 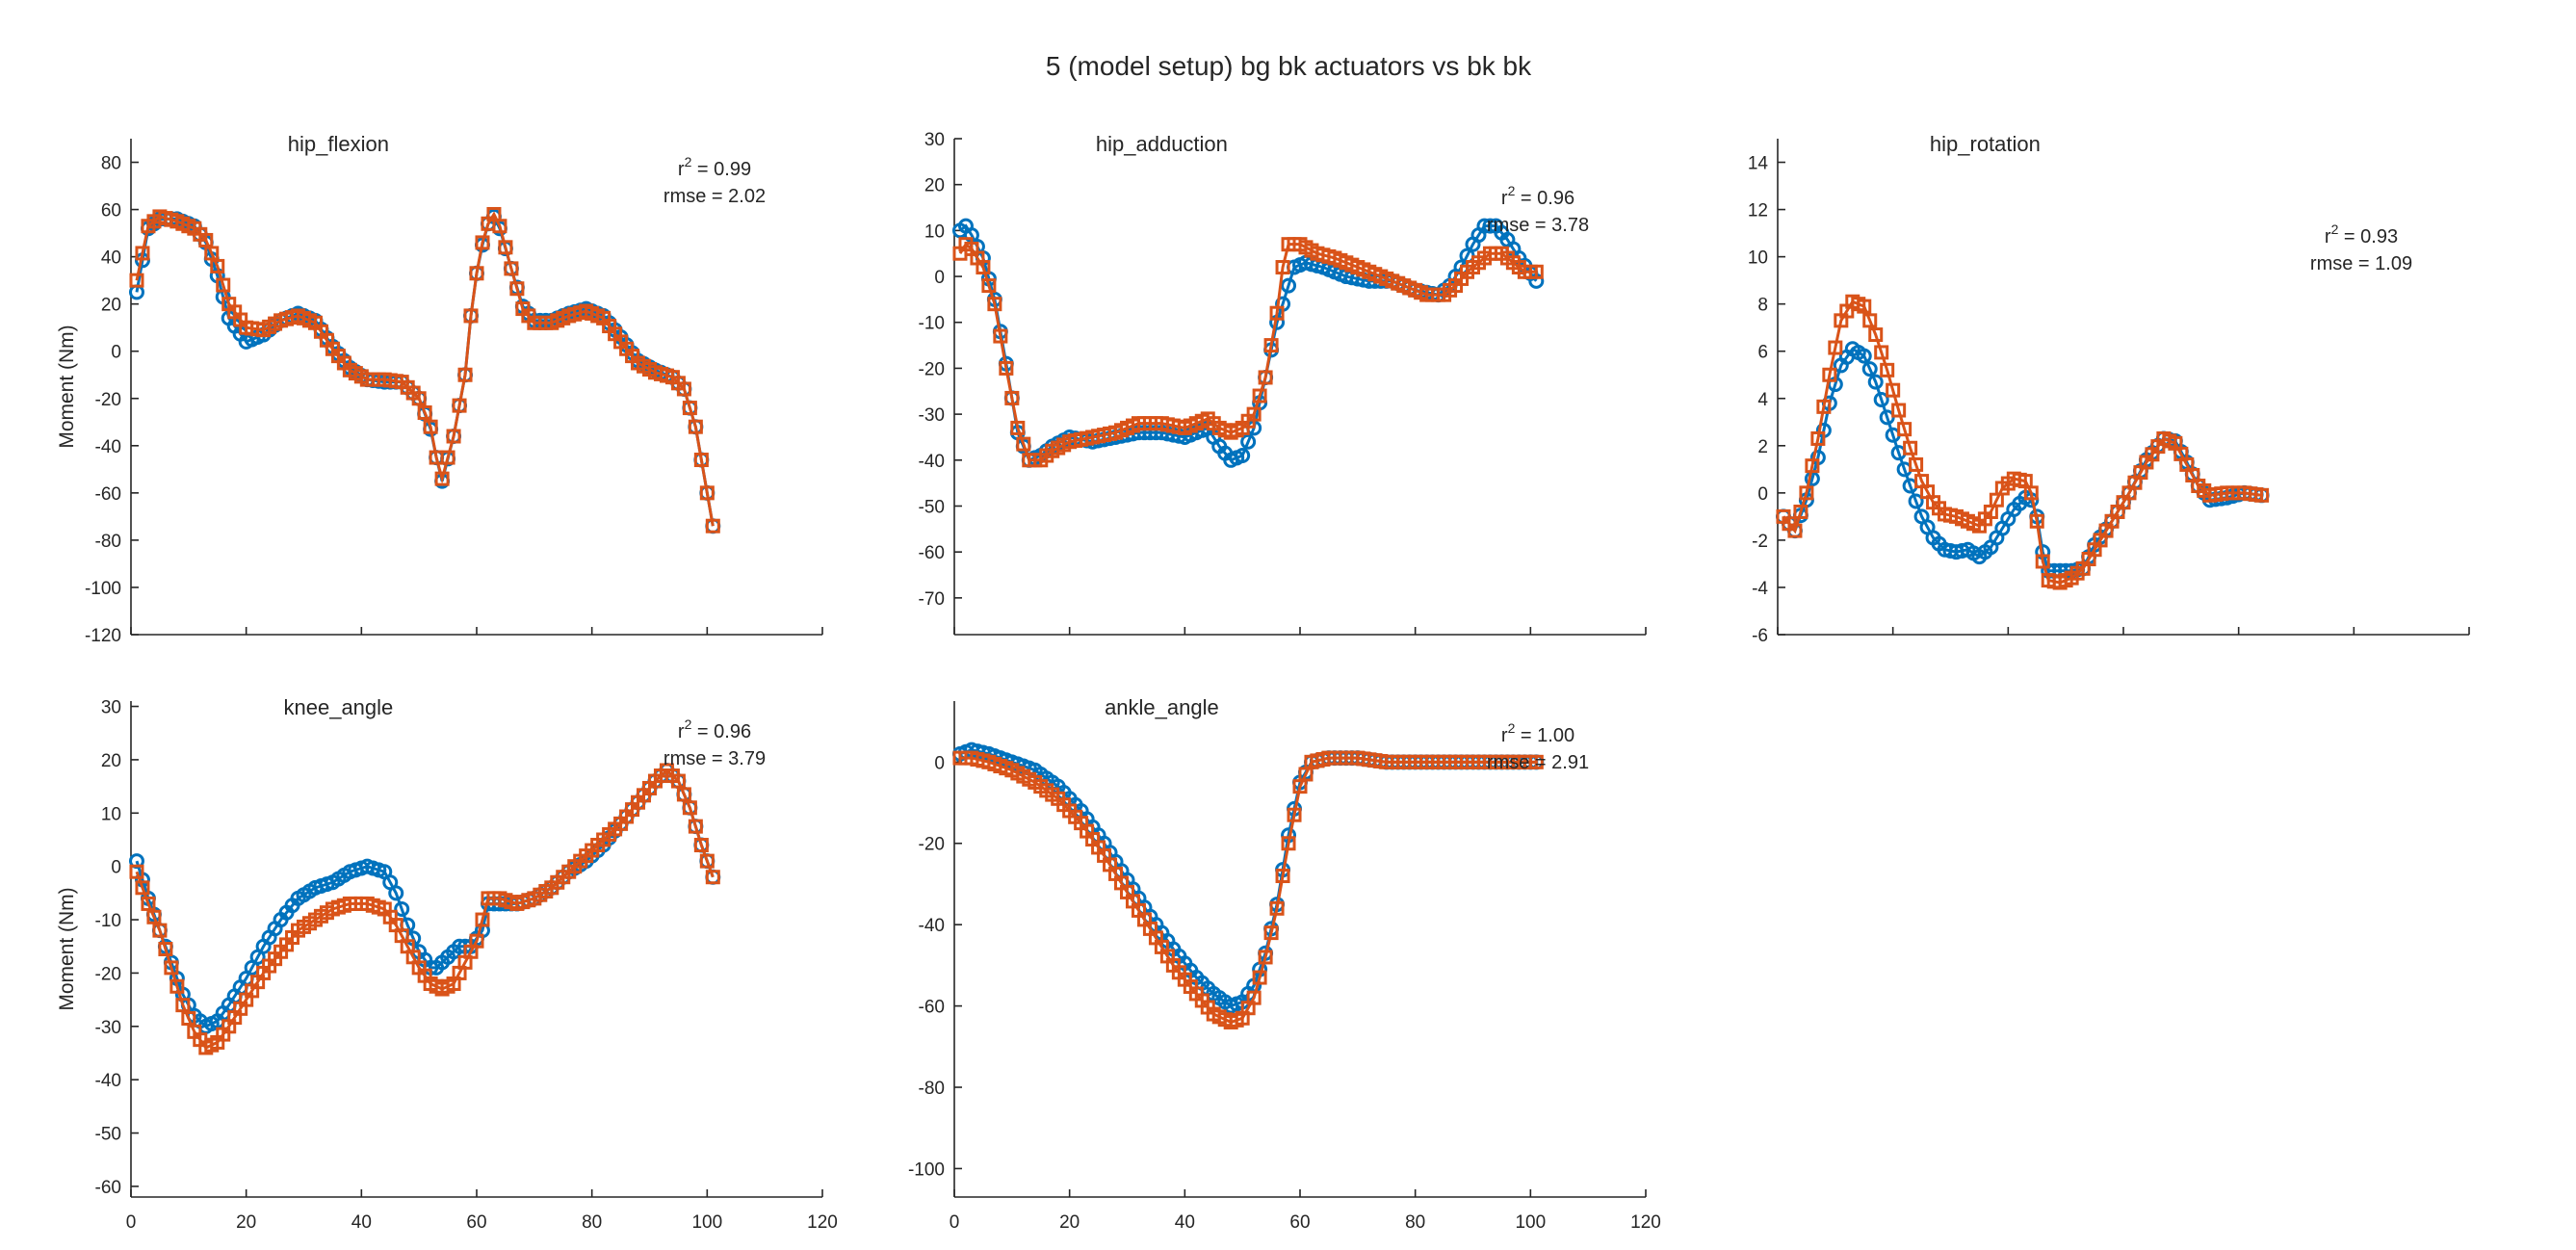 I want to click on y-tick-label: -30, so click(x=108, y=1028).